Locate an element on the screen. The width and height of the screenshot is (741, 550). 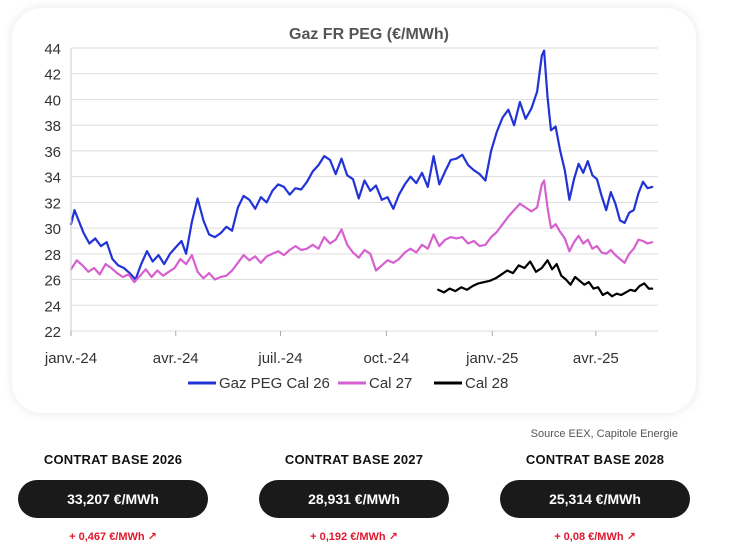
contract-title: CONTRAT BASE 2027 is located at coordinates (354, 459).